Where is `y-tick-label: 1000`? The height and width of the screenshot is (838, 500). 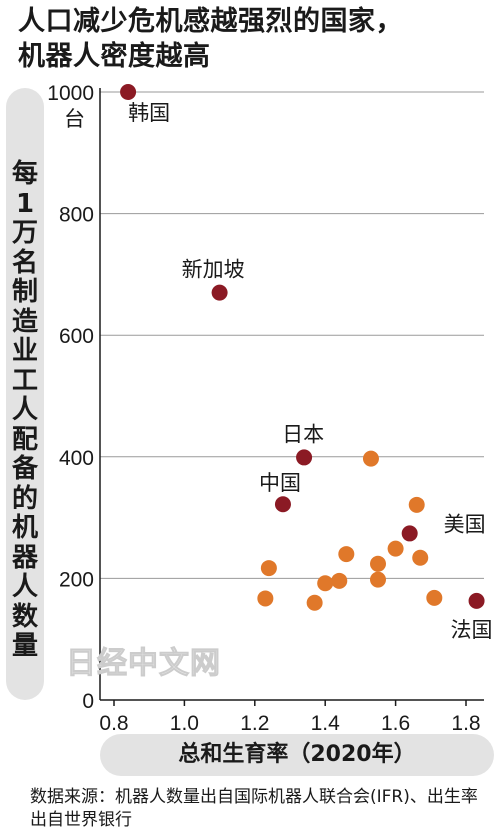
y-tick-label: 1000 is located at coordinates (70, 93).